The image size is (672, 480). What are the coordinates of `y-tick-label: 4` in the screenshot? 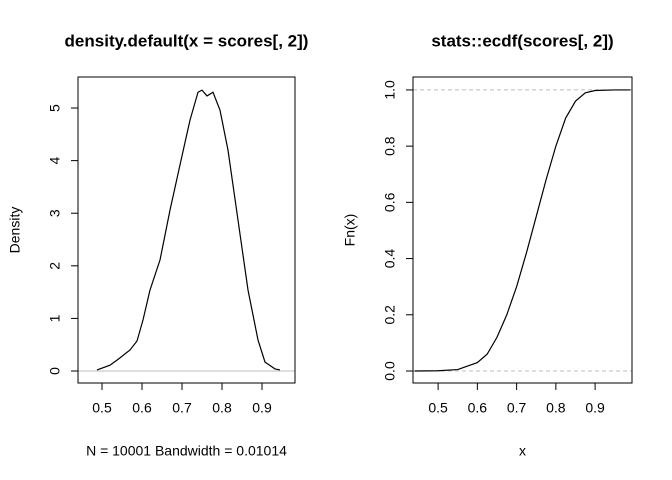 It's located at (55, 161).